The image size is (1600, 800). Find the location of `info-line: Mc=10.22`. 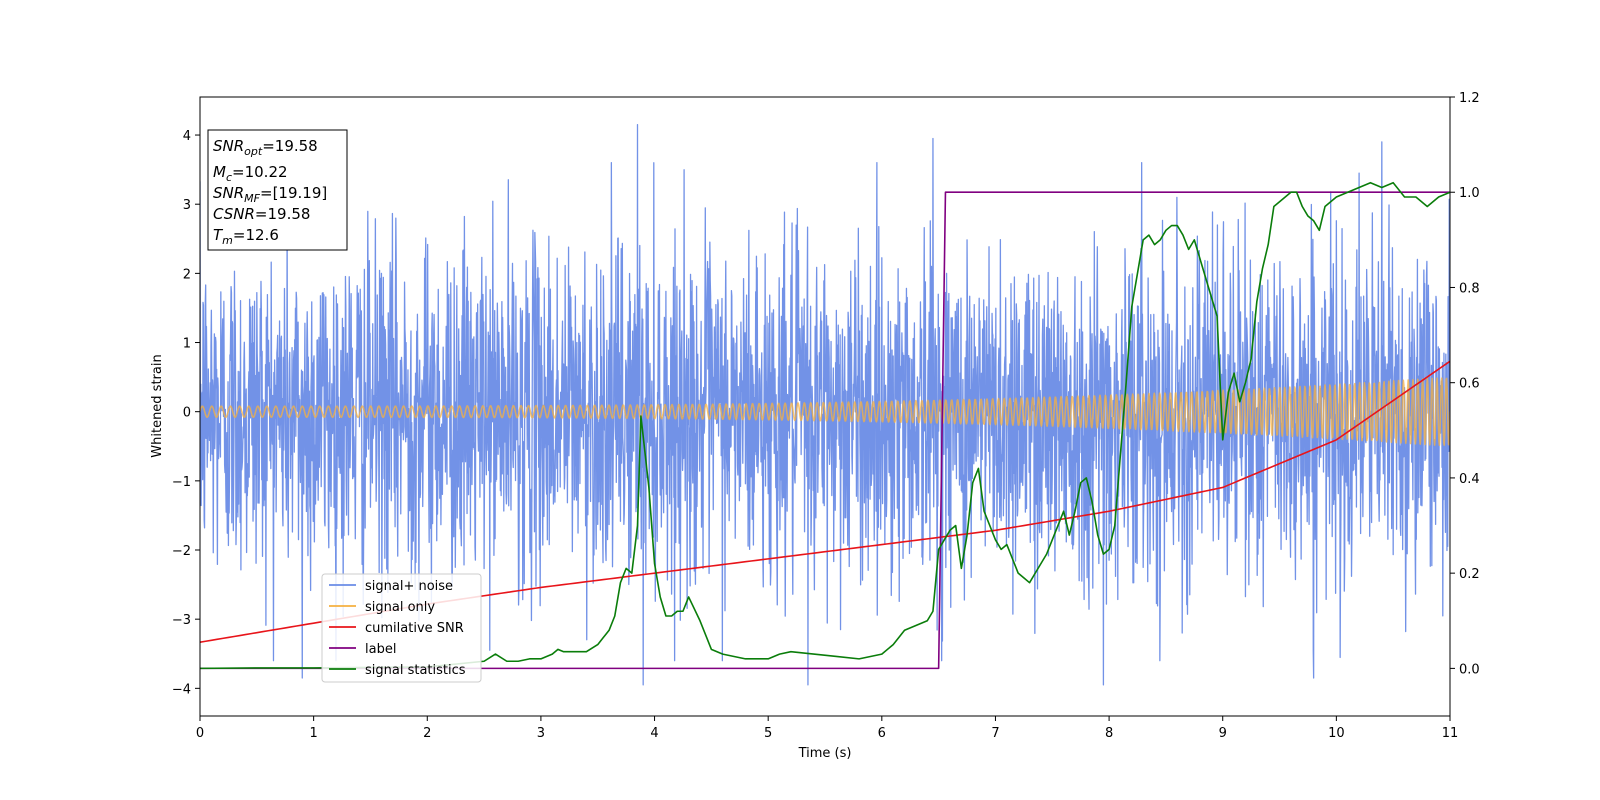

info-line: Mc=10.22 is located at coordinates (250, 173).